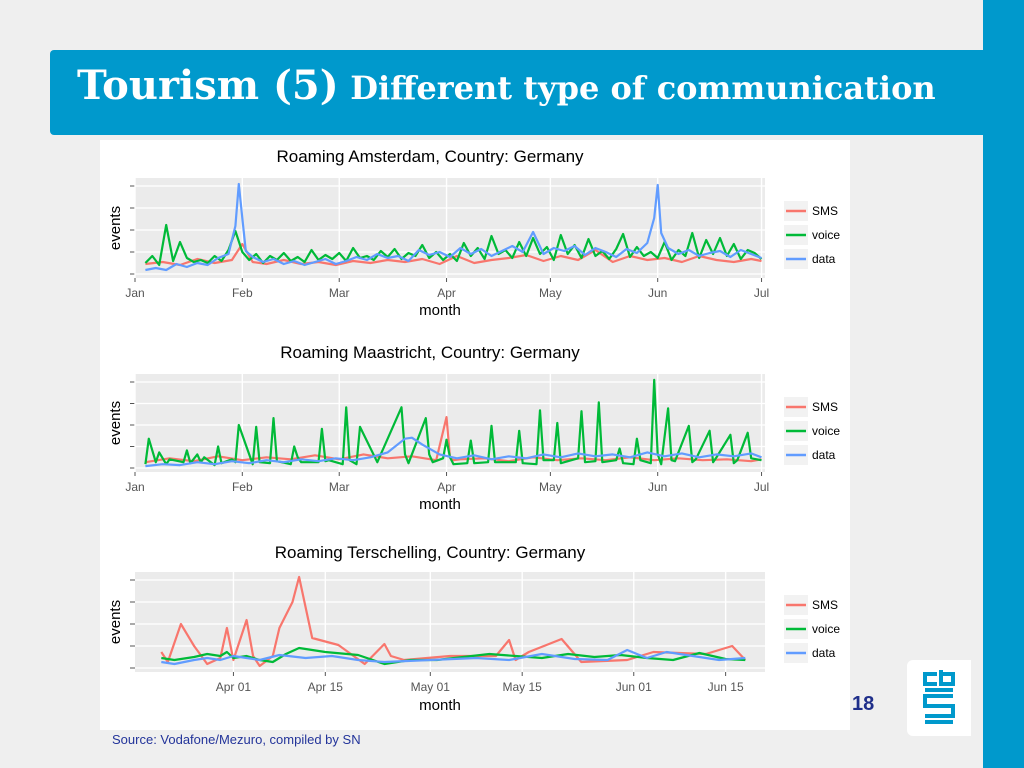  Describe the element at coordinates (236, 739) in the screenshot. I see `source-note: Source: Vodafone/Mezuro, compiled by SN` at that location.